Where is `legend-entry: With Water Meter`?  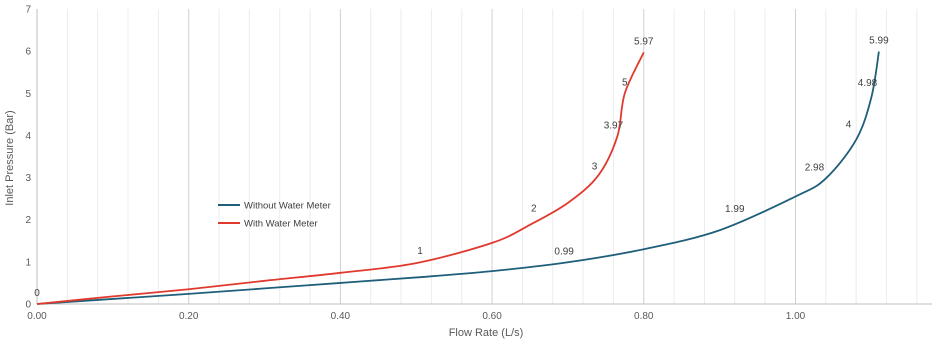
legend-entry: With Water Meter is located at coordinates (281, 224).